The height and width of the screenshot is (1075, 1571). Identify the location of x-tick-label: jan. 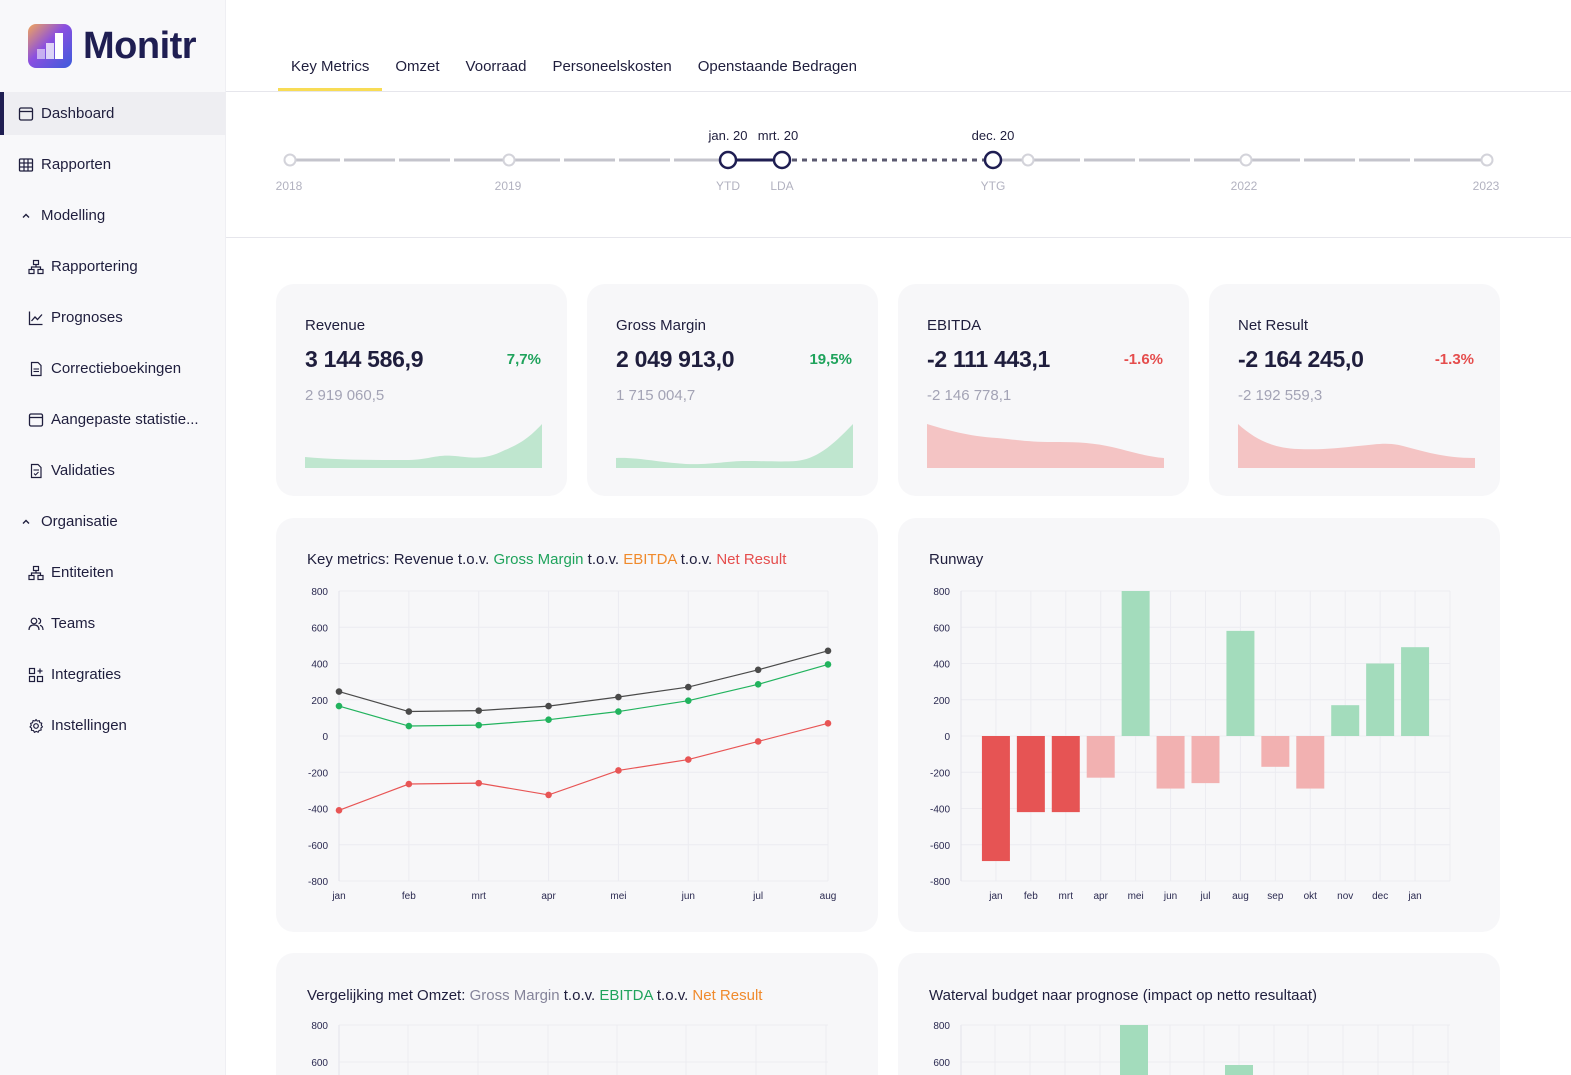
(1414, 896).